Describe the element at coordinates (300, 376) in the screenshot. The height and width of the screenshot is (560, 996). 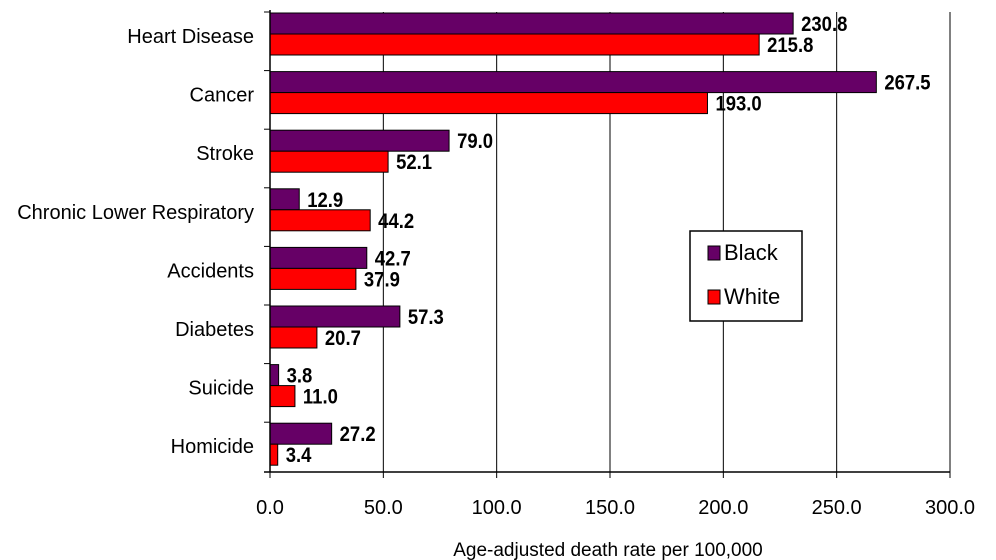
I see `value-label: 3.8` at that location.